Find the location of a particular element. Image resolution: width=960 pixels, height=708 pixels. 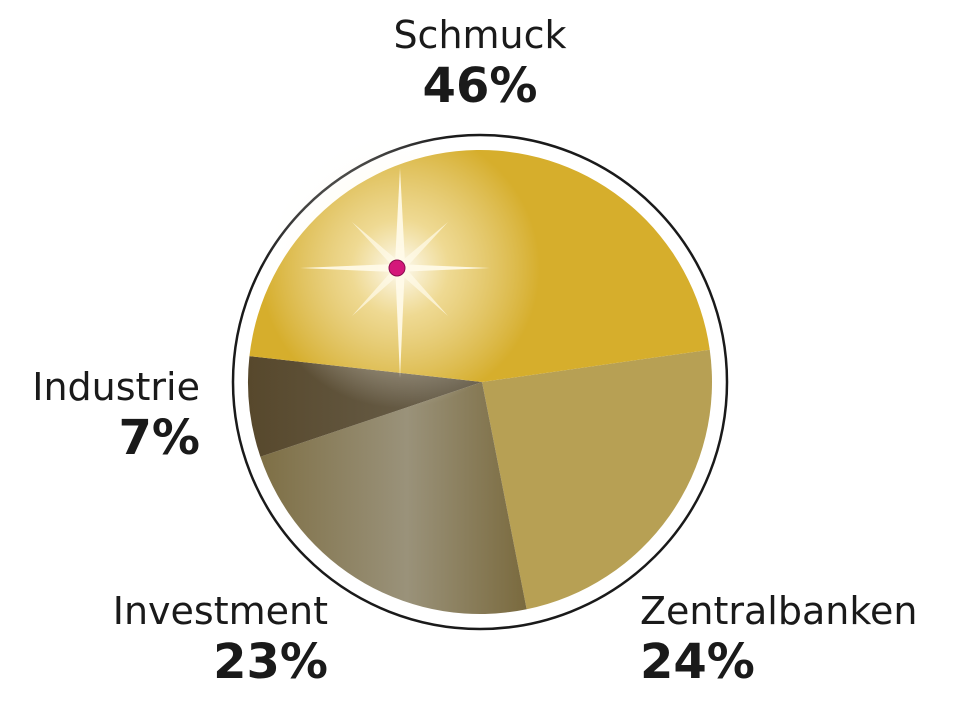

slice-label-value: 24% is located at coordinates (697, 662).